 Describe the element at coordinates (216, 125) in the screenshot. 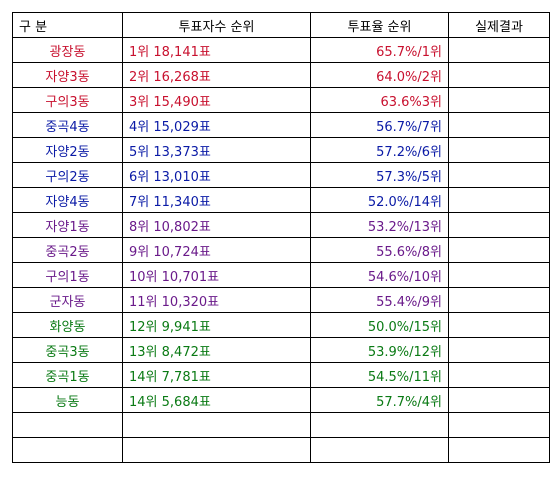

I see `voter-count-cell: 4위 15,029표` at that location.